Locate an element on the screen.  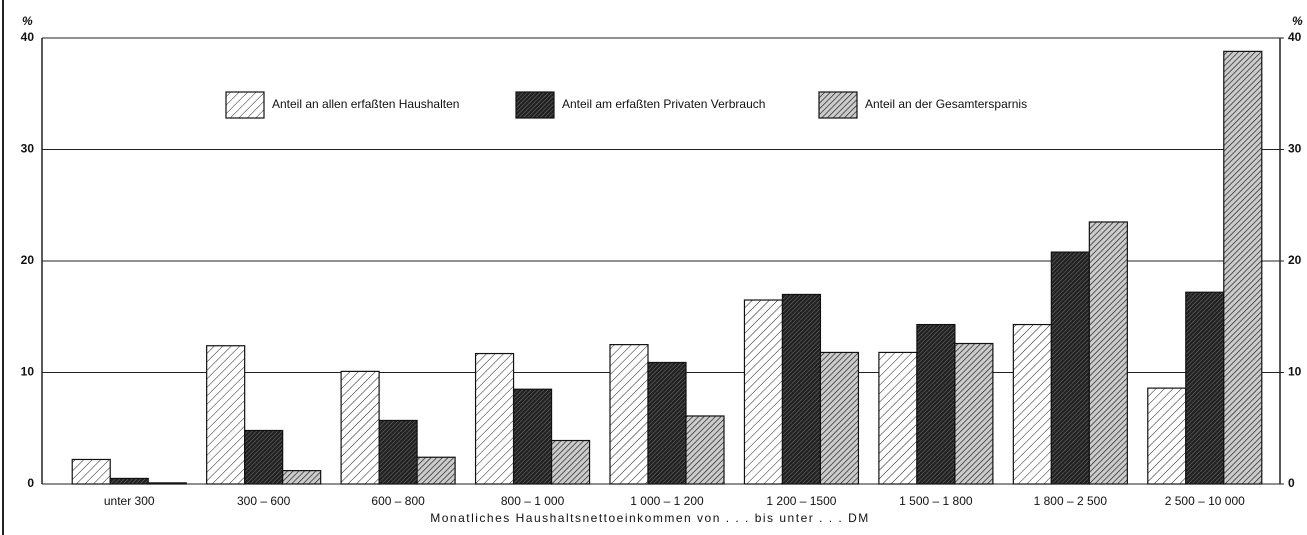
legend-label: Anteil am erfaßten Privaten Verbrauch is located at coordinates (663, 104).